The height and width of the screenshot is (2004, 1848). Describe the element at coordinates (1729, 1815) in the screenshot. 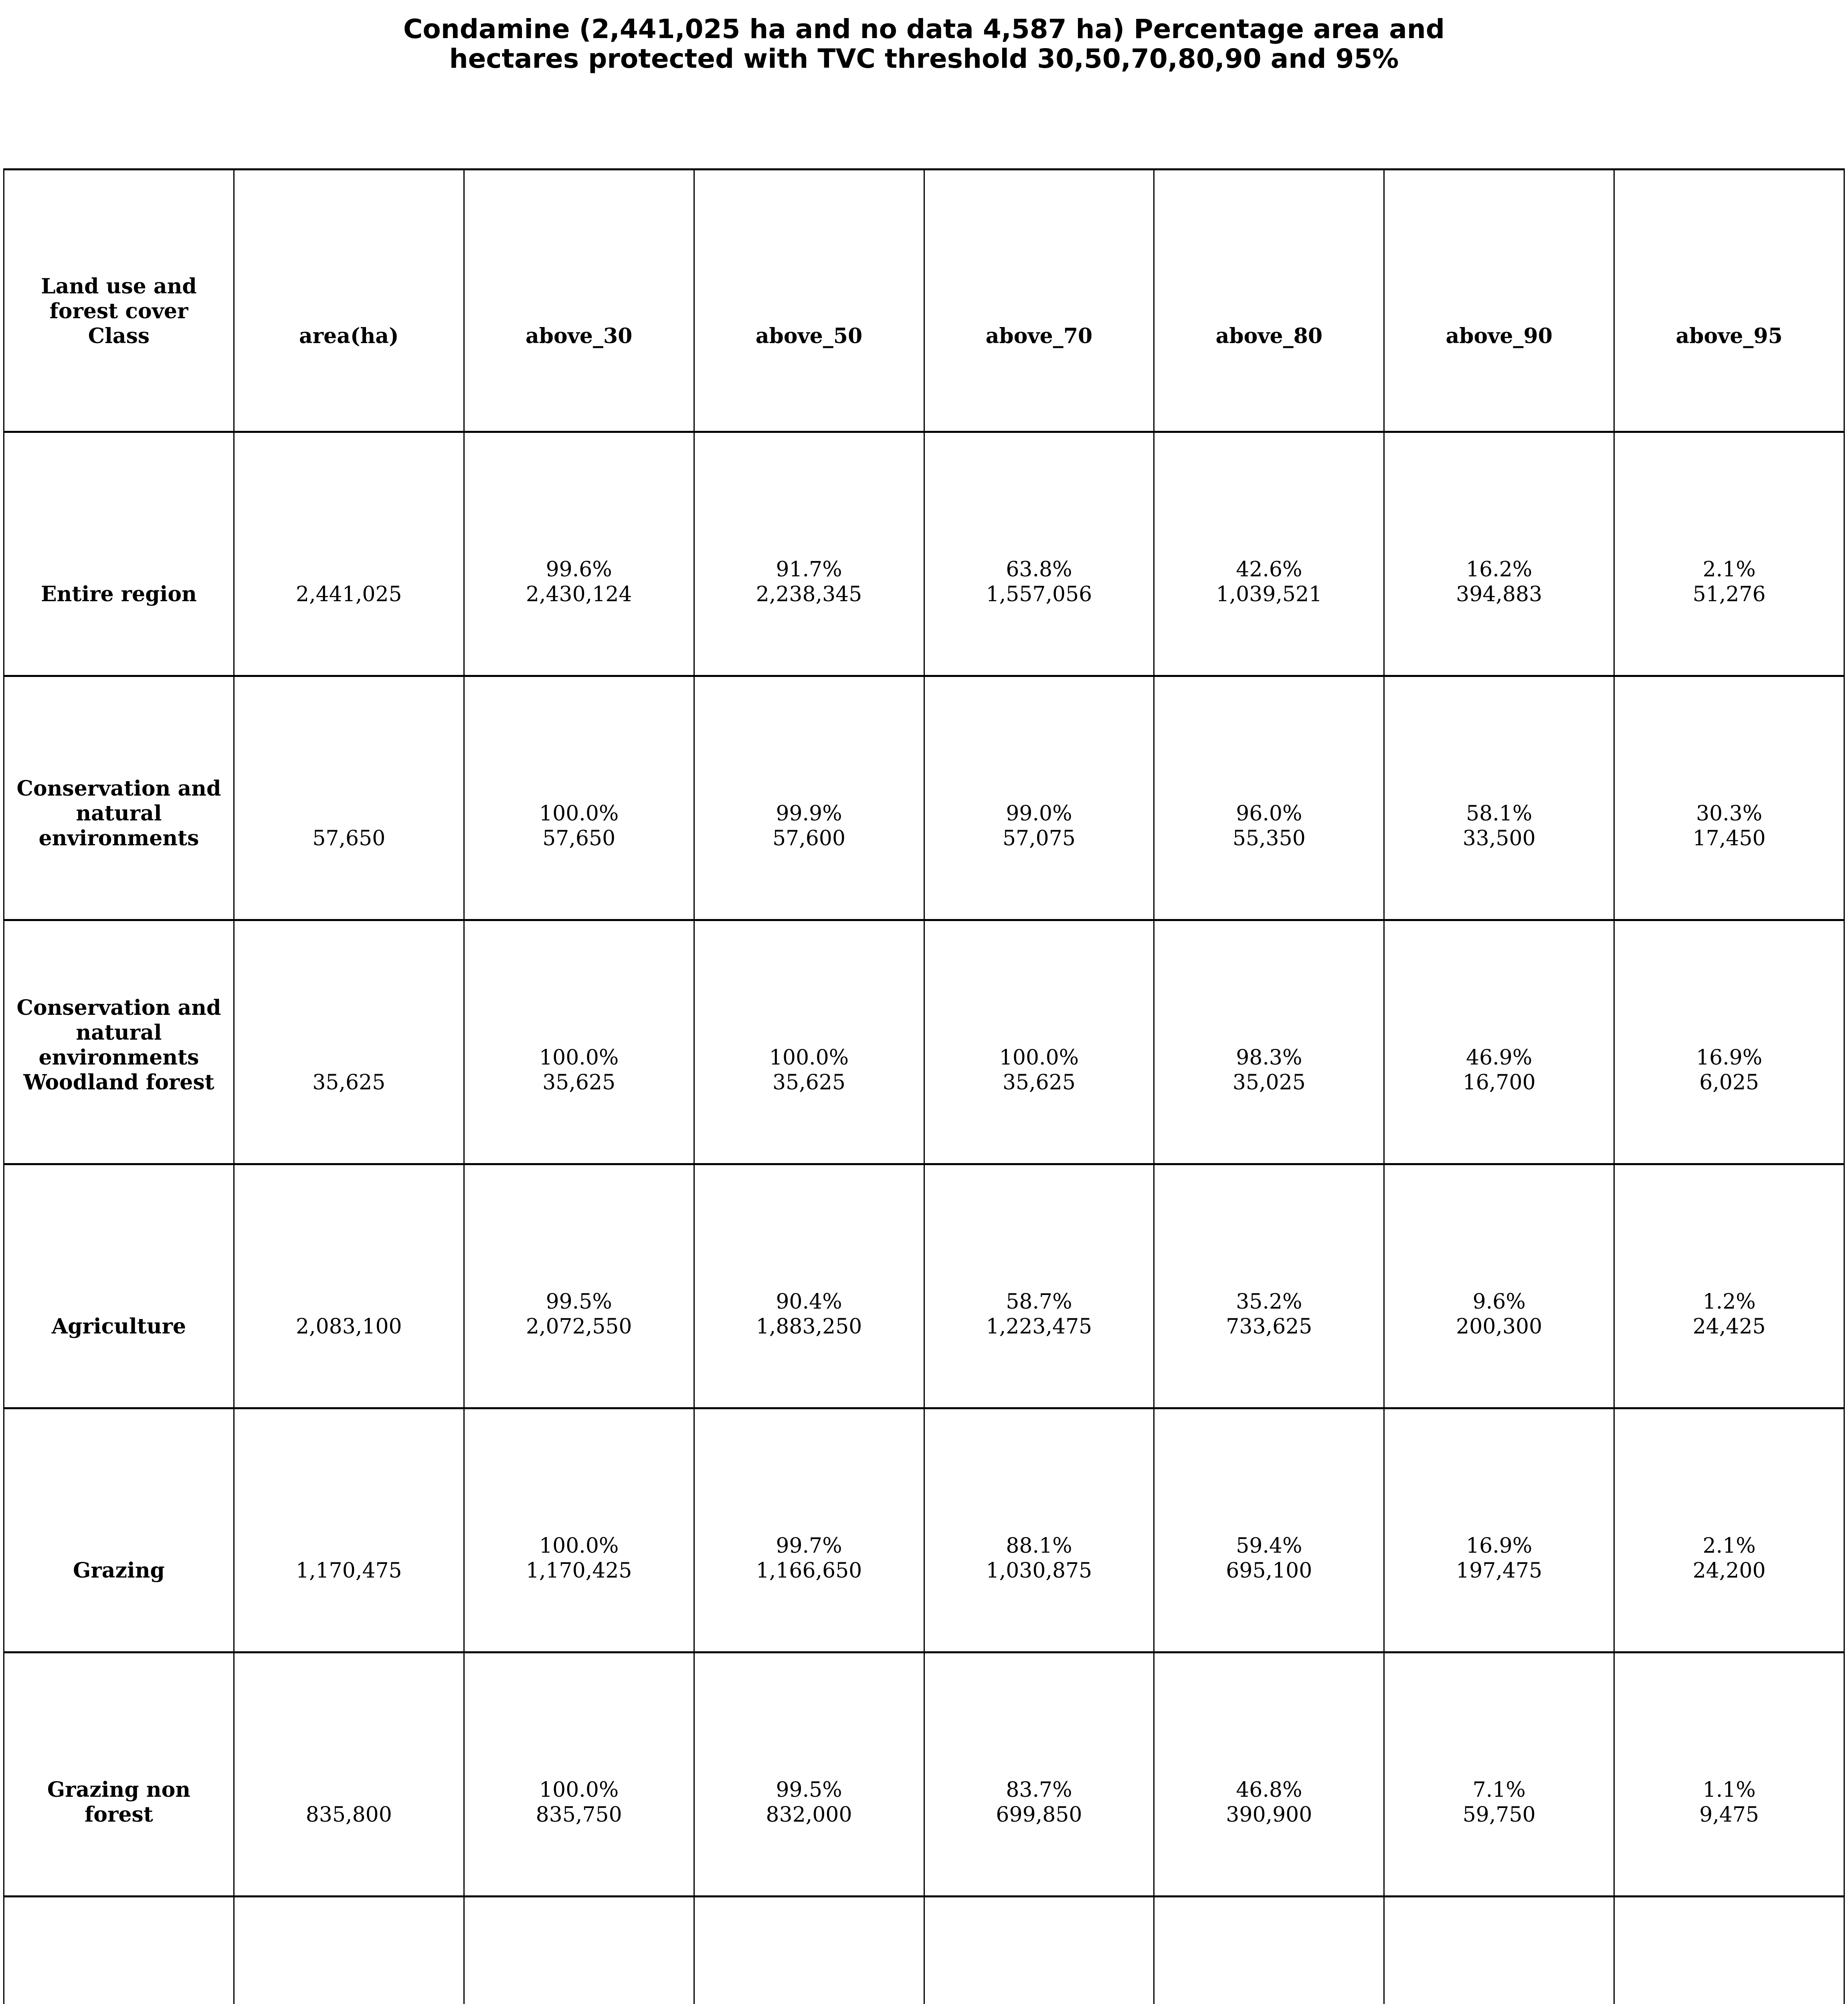

I see `hectares-value: 9,475` at that location.